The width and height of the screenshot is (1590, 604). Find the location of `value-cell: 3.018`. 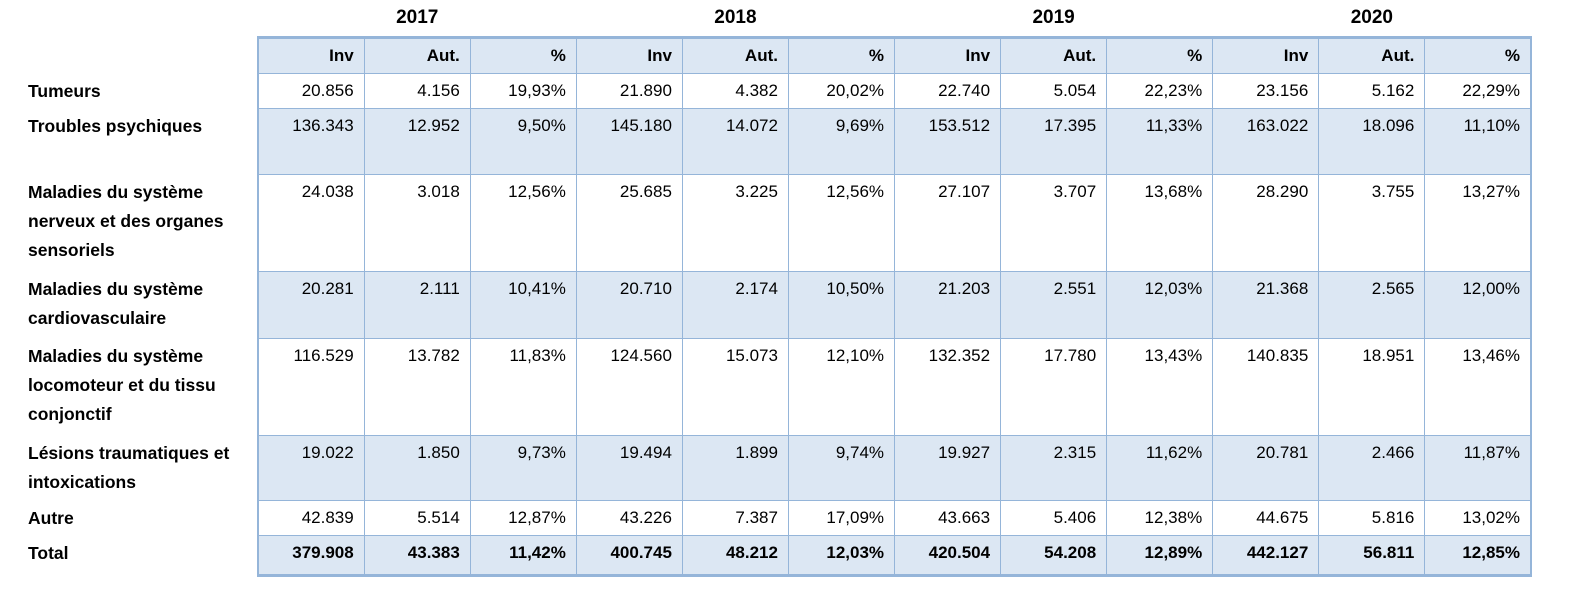

value-cell: 3.018 is located at coordinates (417, 223).